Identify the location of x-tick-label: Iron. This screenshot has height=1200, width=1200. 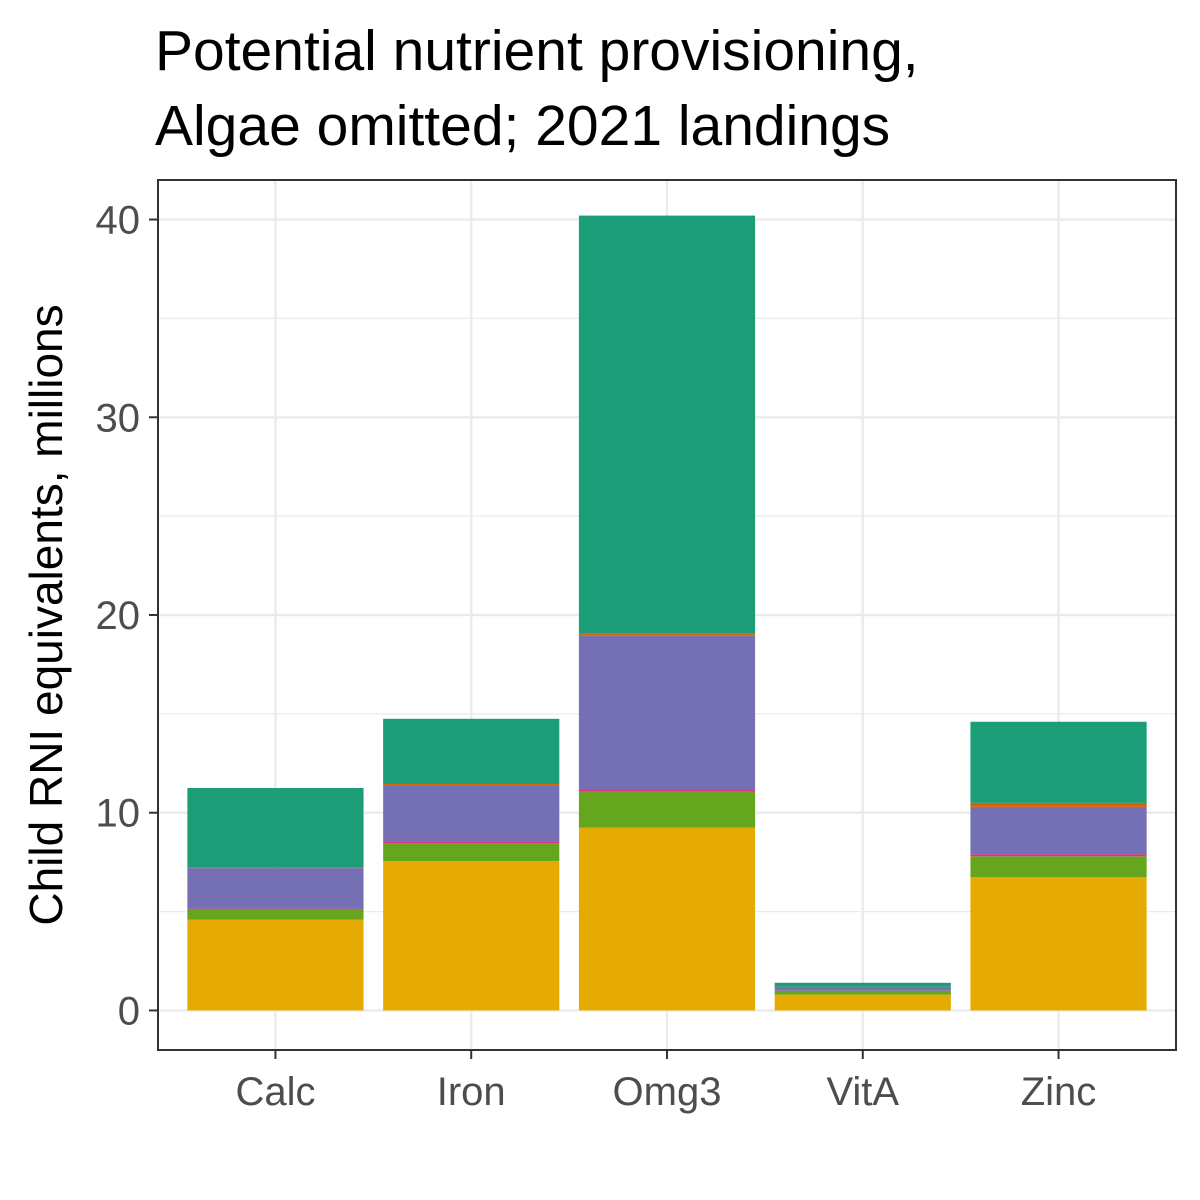
(471, 1092).